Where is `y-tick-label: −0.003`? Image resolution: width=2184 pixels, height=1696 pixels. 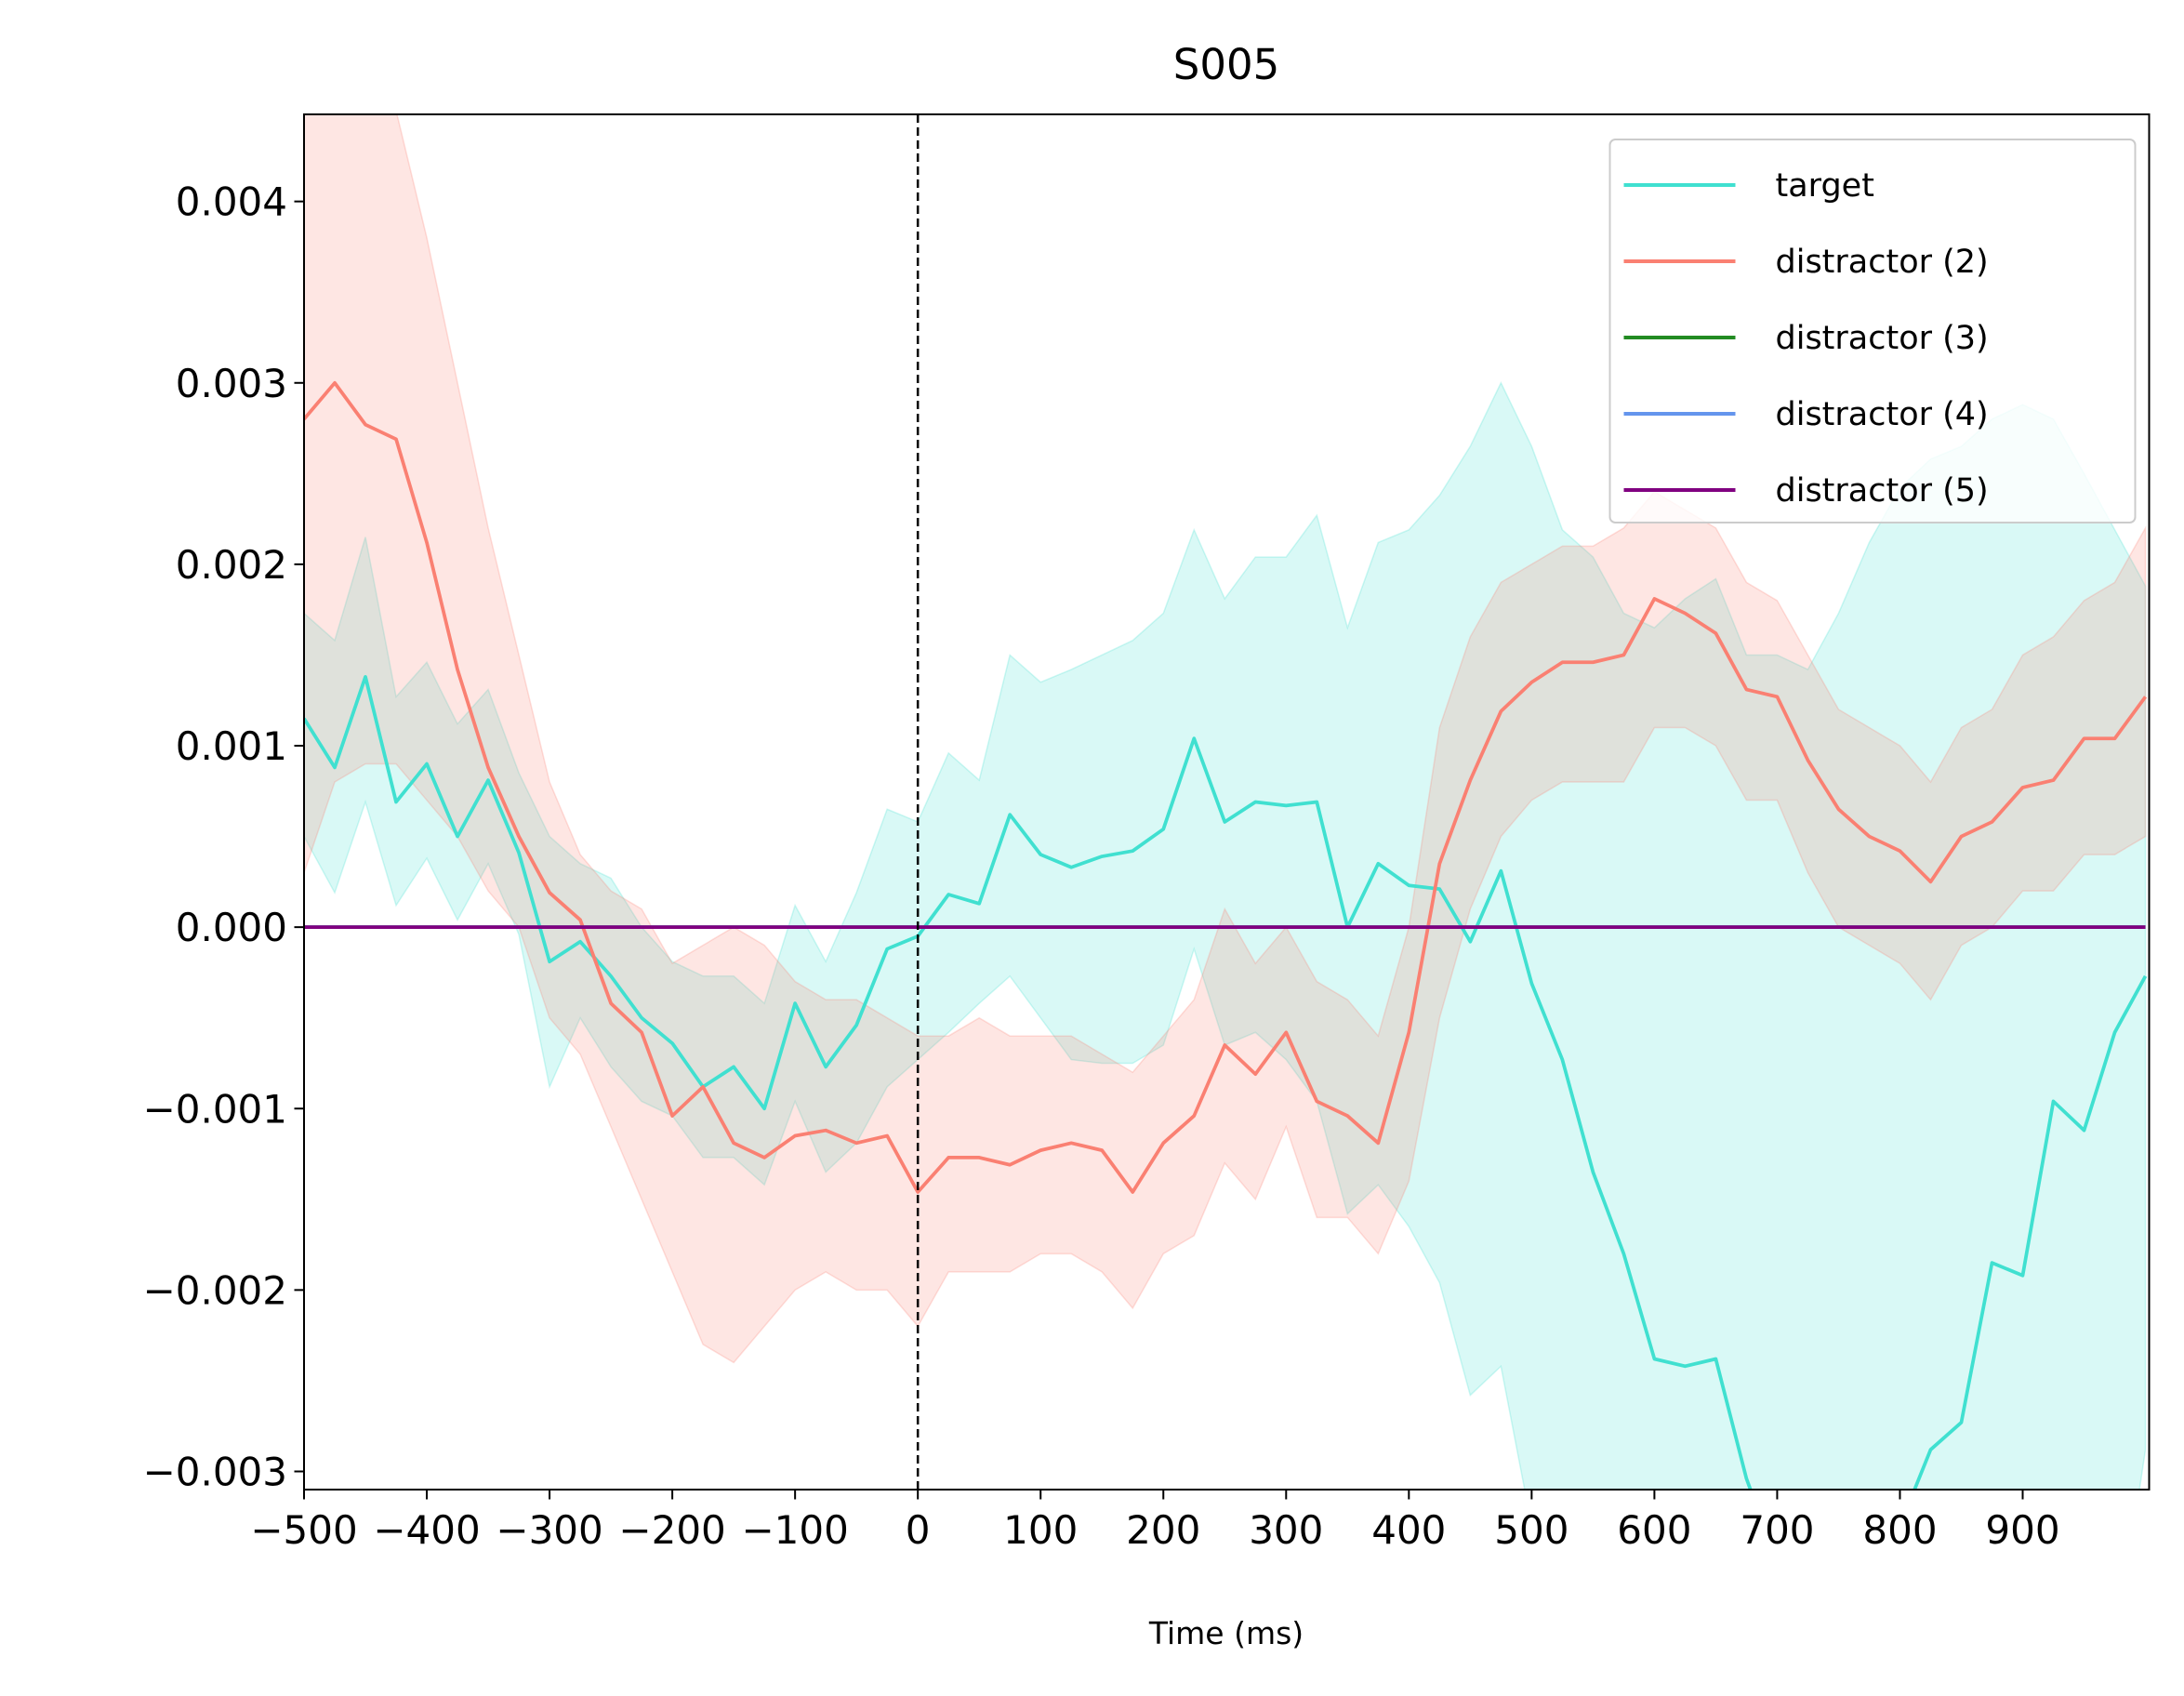
y-tick-label: −0.003 is located at coordinates (215, 1471).